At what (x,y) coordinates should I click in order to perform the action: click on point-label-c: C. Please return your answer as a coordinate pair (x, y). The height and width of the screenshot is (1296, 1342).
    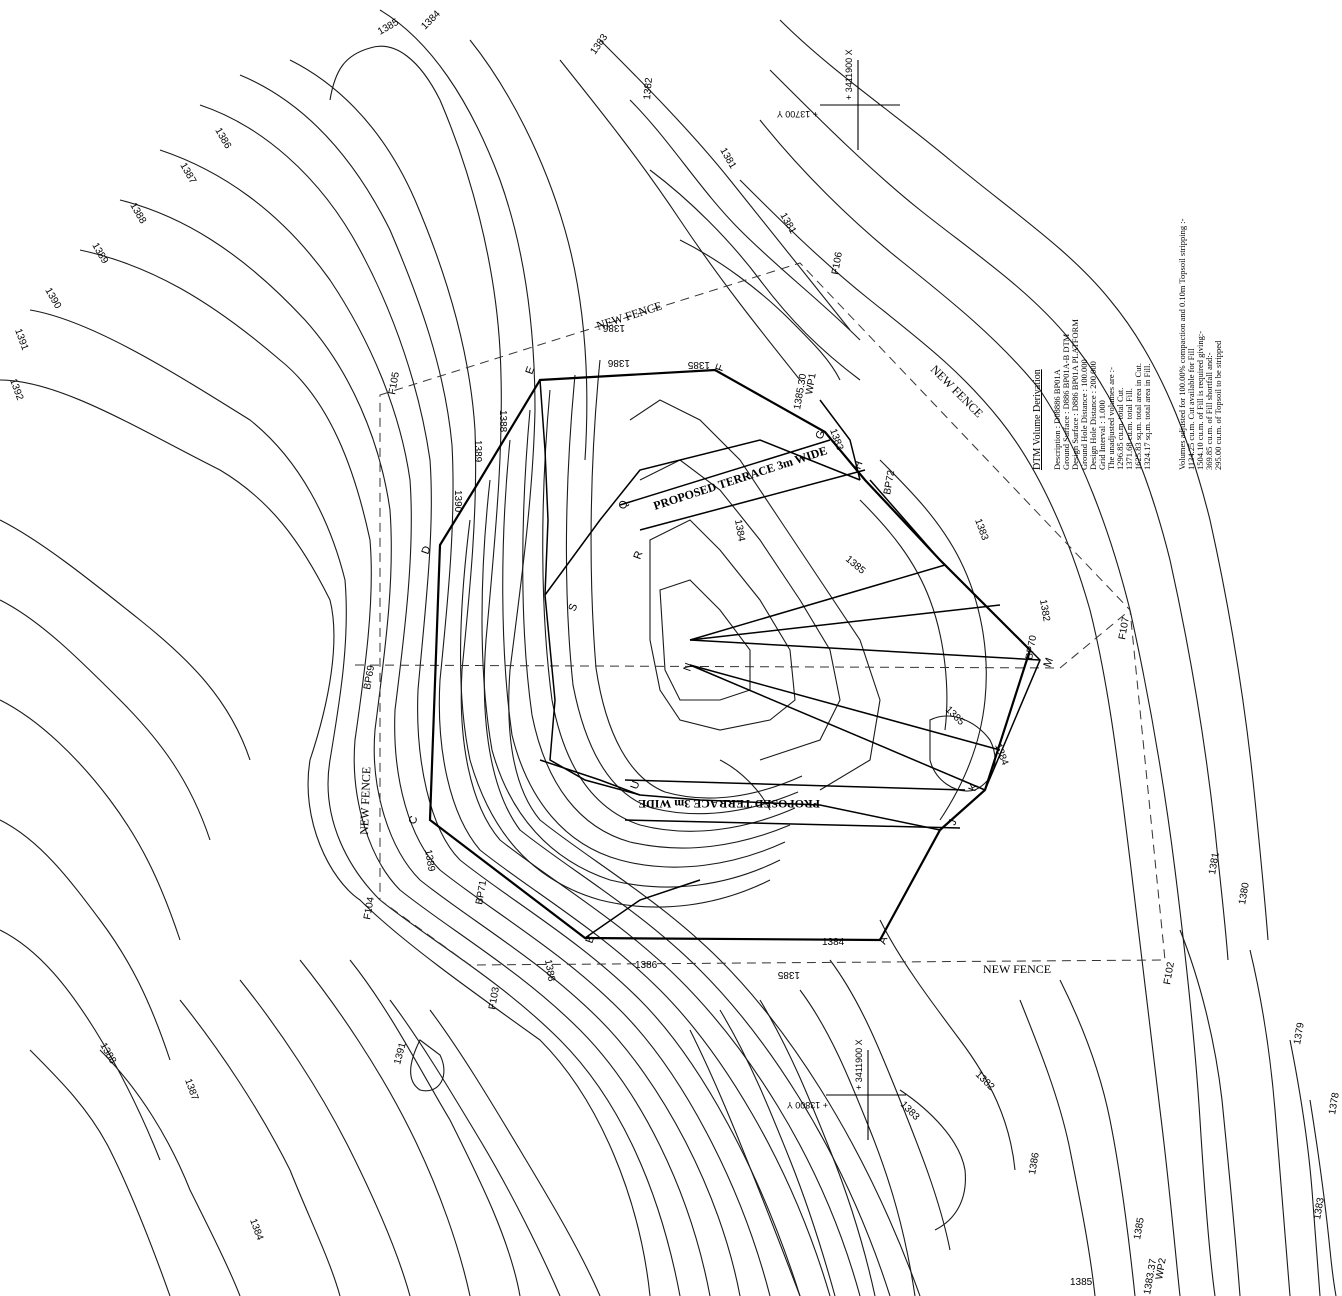
    Looking at the image, I should click on (414, 820).